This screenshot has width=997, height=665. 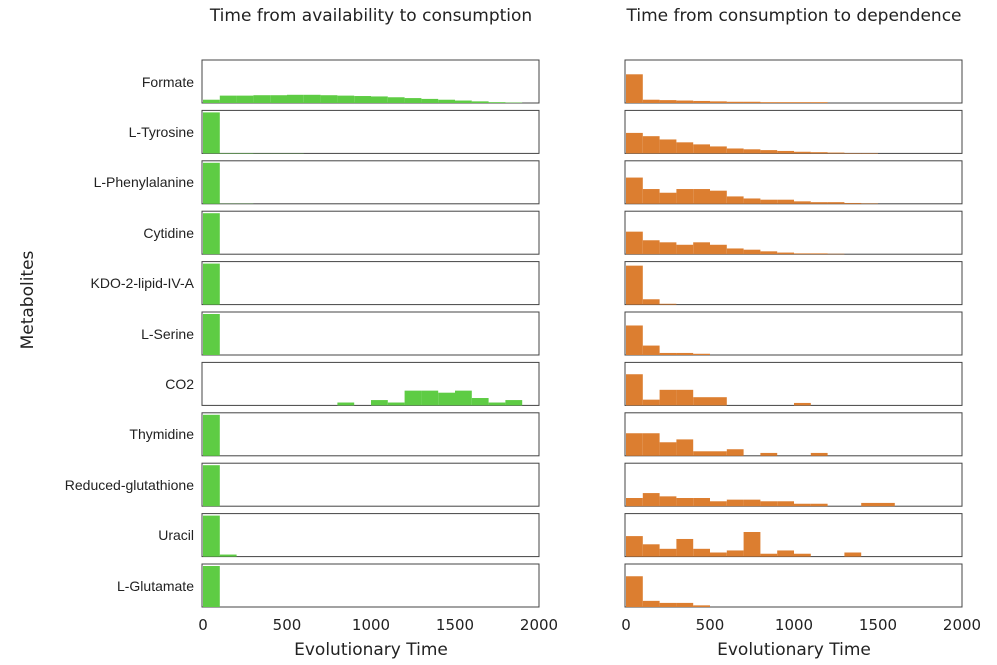 What do you see at coordinates (142, 283) in the screenshot?
I see `metabolite-label: KDO-2-lipid-IV-A` at bounding box center [142, 283].